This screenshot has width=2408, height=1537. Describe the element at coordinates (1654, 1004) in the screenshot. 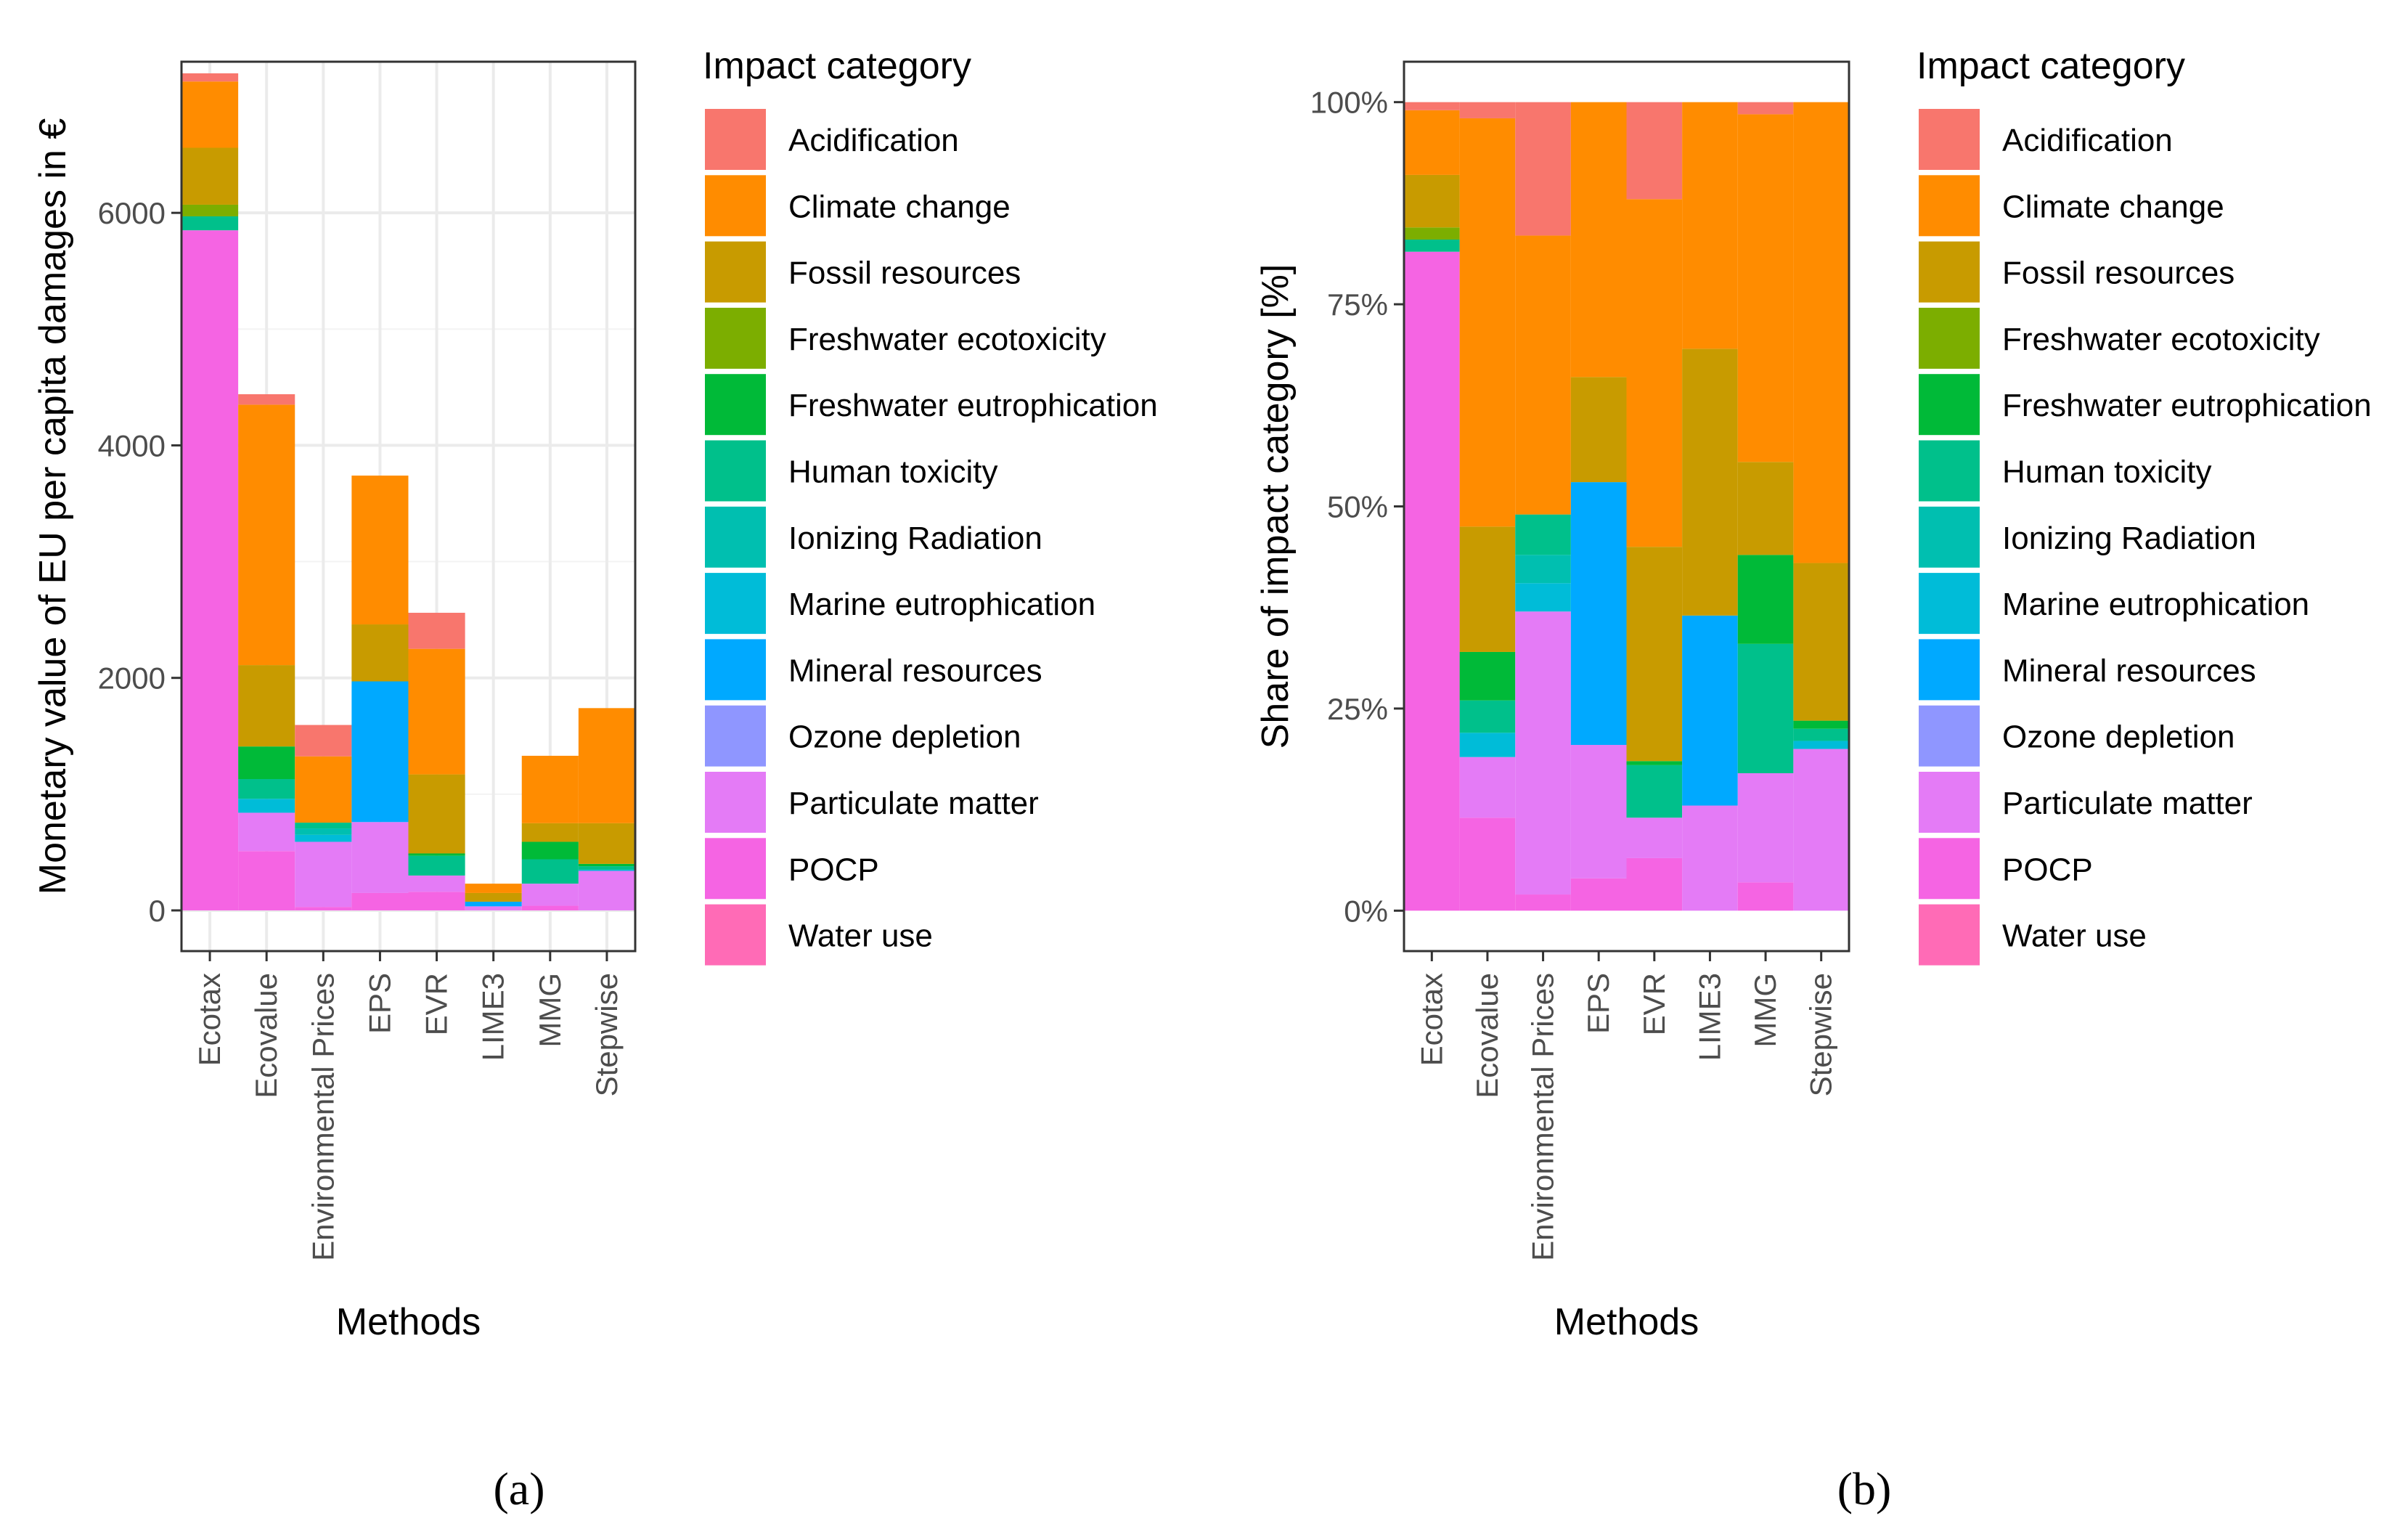

I see `x-tick-label: EVR` at that location.